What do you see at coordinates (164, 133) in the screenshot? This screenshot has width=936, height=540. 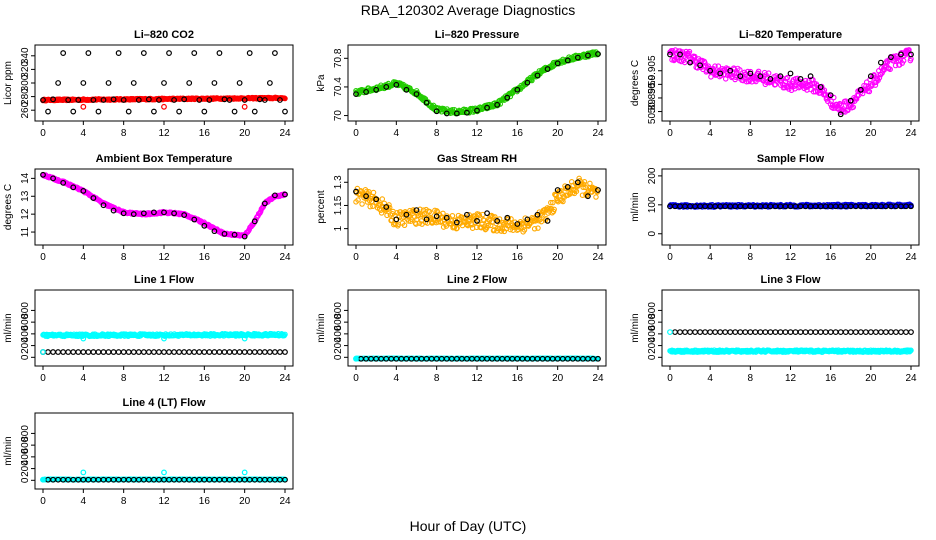 I see `x-tick-label: 12` at bounding box center [164, 133].